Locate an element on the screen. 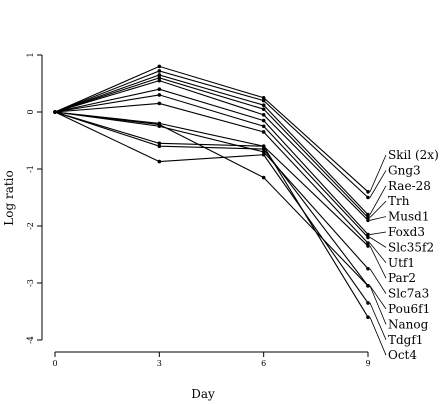 The height and width of the screenshot is (404, 443). series-label: Par2 is located at coordinates (402, 278).